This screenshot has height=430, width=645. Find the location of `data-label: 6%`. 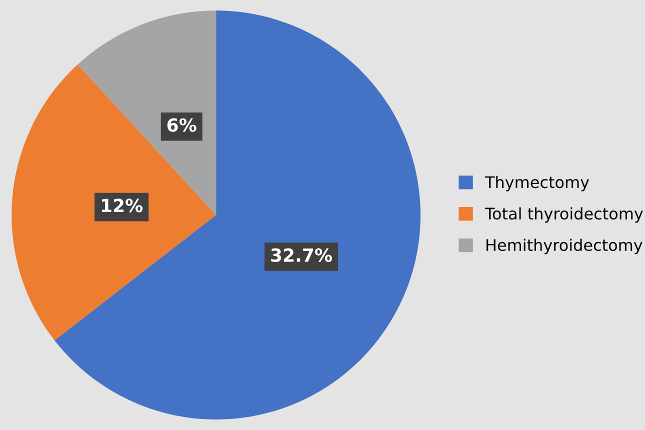

data-label: 6% is located at coordinates (181, 125).